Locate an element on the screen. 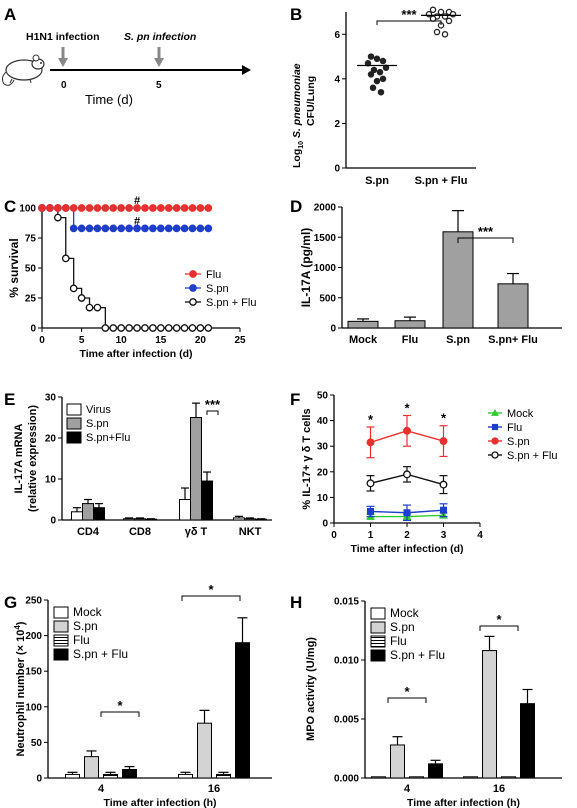 Image resolution: width=577 pixels, height=808 pixels. panel-f-ytick-label: 20 is located at coordinates (323, 472).